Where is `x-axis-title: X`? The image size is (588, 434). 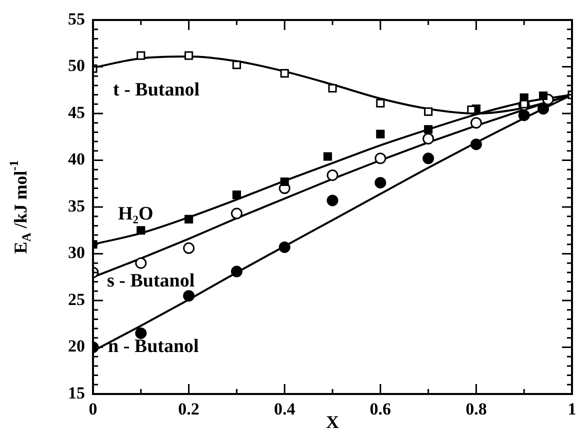
x-axis-title: X is located at coordinates (332, 422).